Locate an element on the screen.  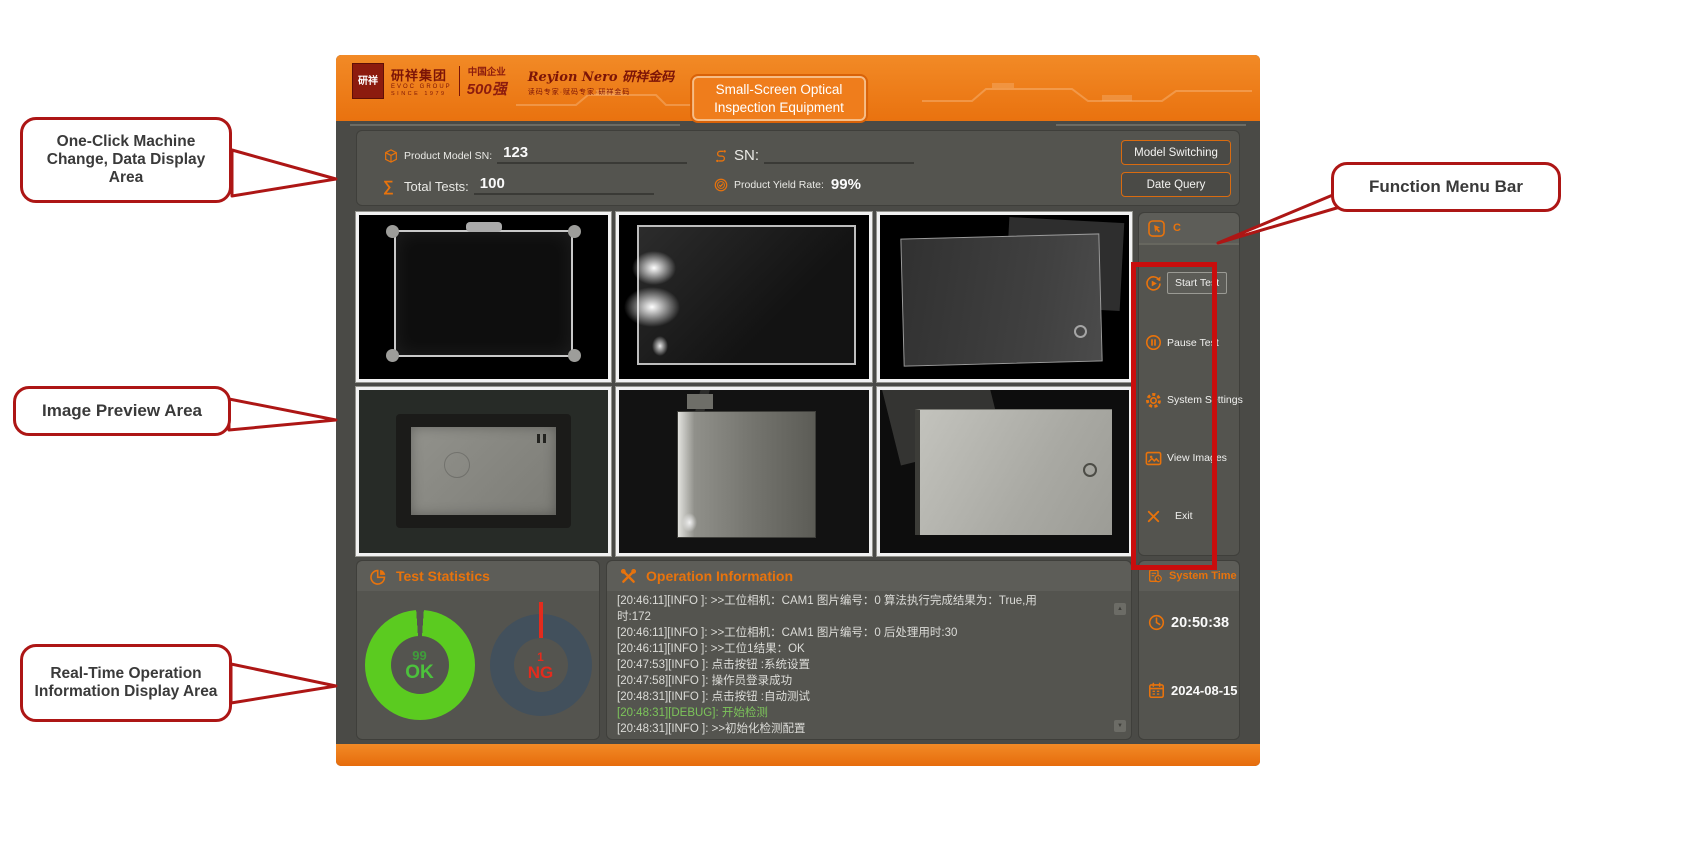
app-footer-bar is located at coordinates (798, 755).